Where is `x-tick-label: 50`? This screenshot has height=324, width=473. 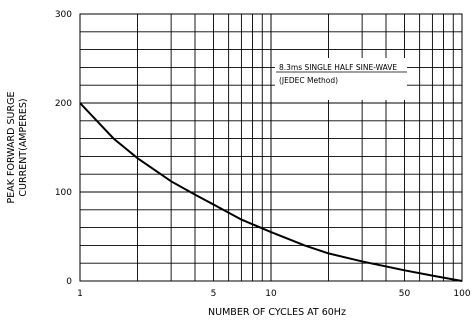 x-tick-label: 50 is located at coordinates (405, 294).